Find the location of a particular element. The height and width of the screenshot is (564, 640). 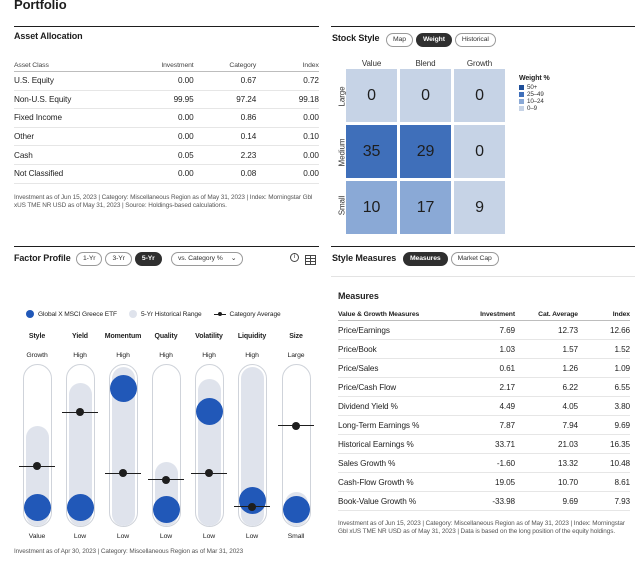

cell-category: 10.70 is located at coordinates (568, 482).